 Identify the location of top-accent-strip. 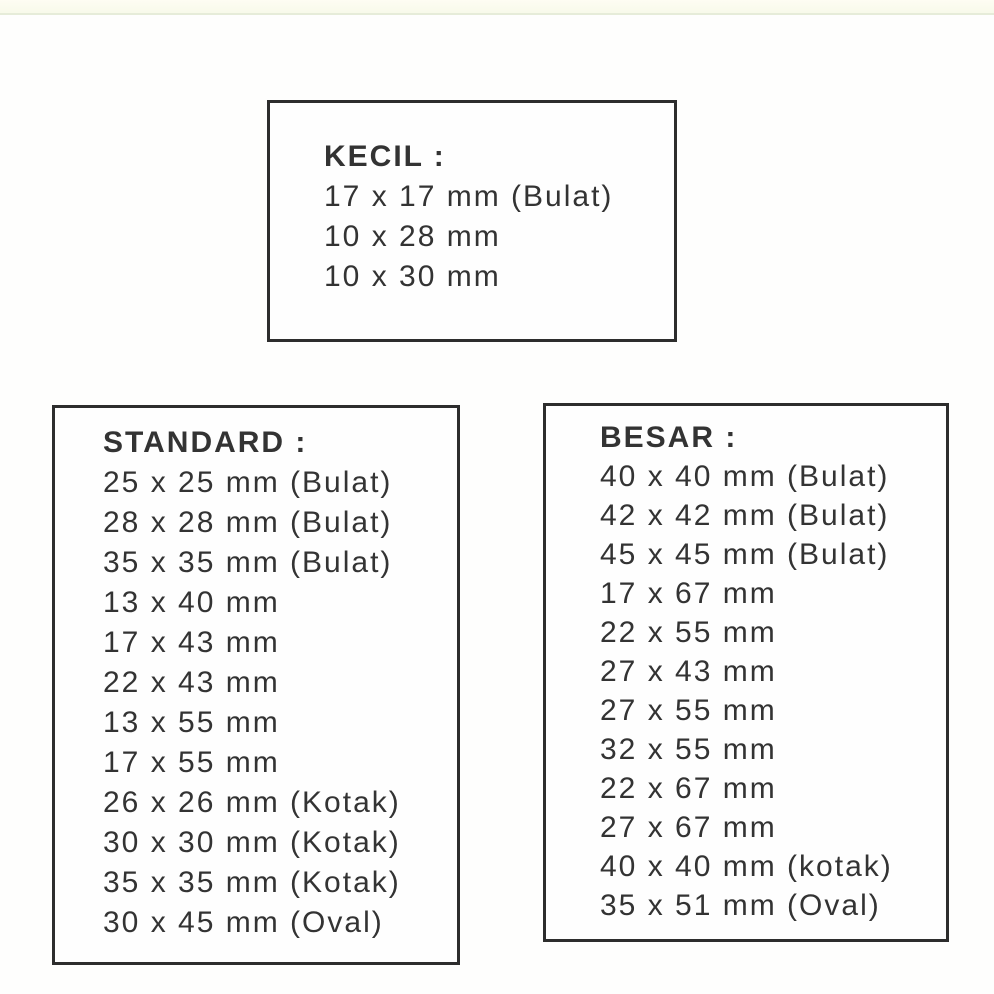
(497, 7).